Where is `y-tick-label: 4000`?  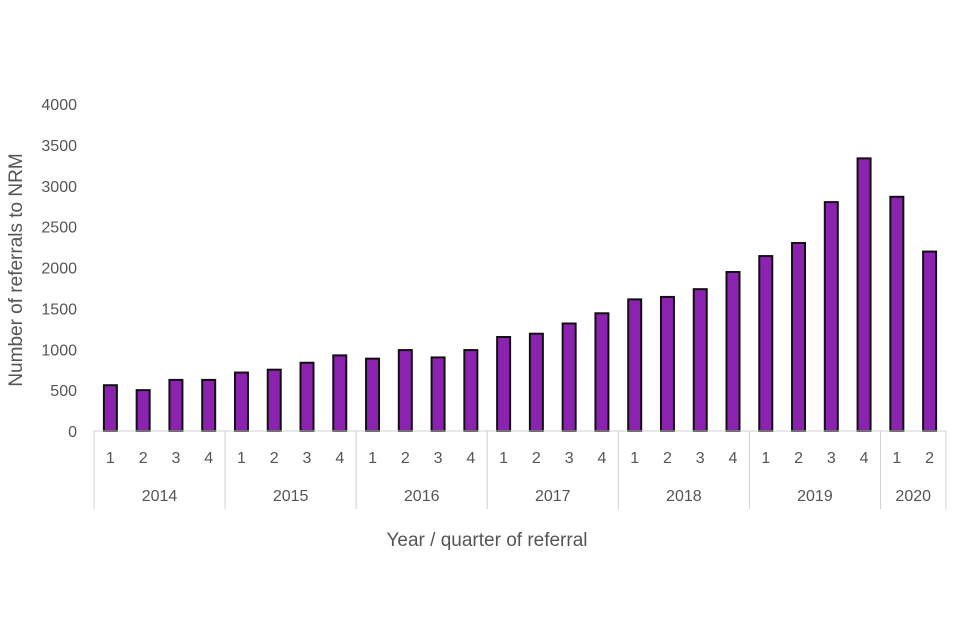
y-tick-label: 4000 is located at coordinates (59, 105).